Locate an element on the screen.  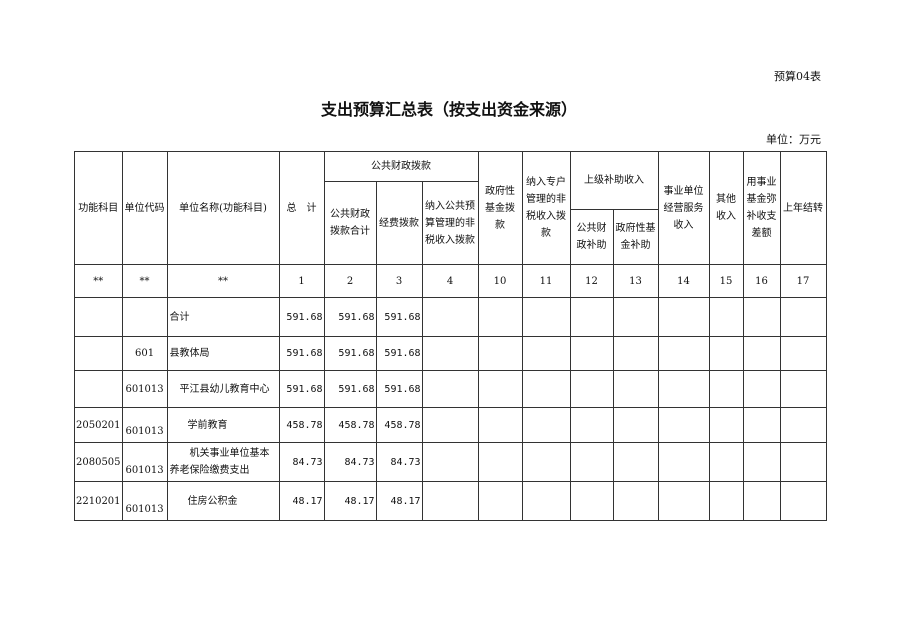
index-cell: 12 is located at coordinates (591, 281).